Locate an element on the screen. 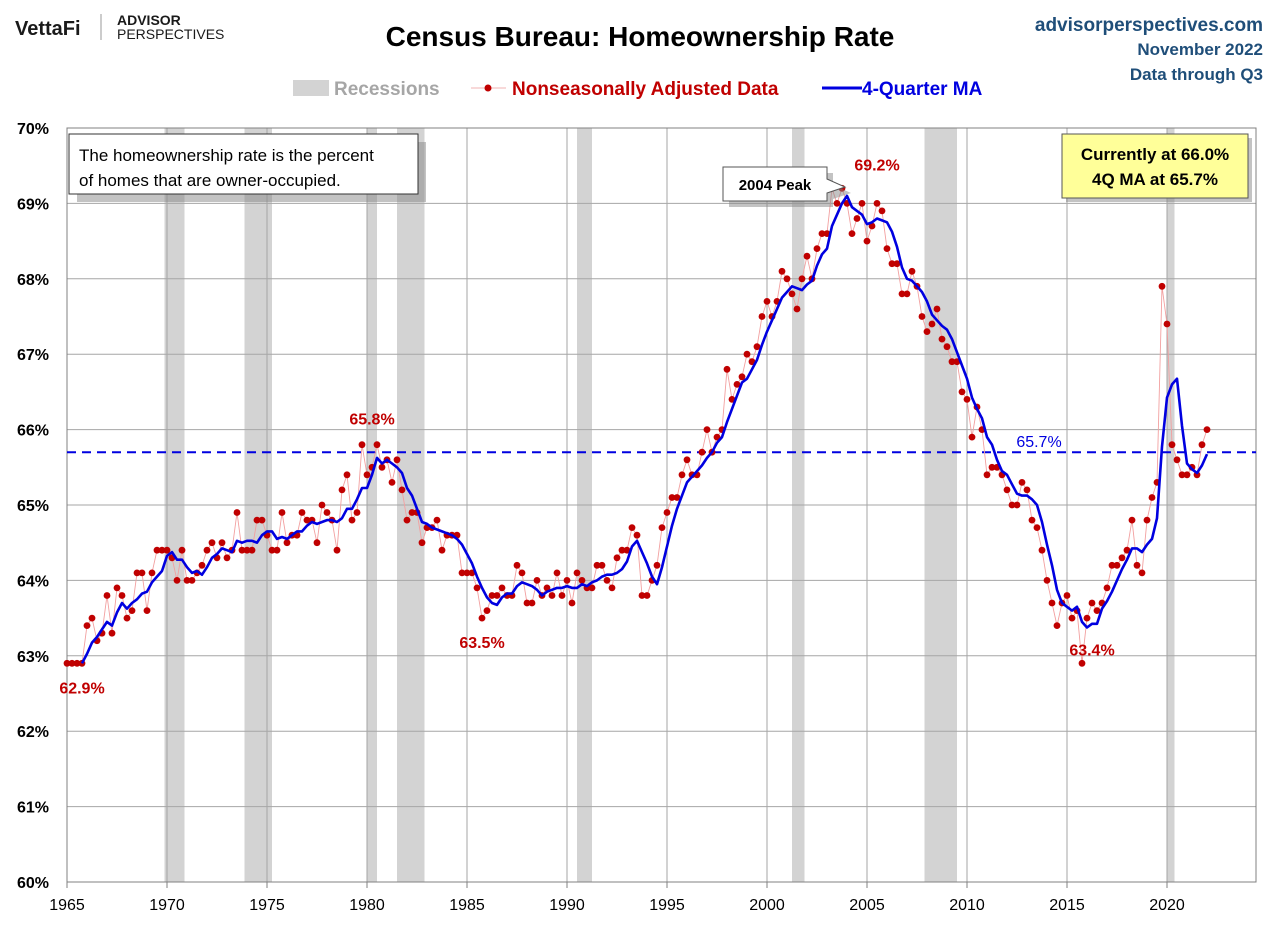  current-values-frame is located at coordinates (1155, 166).